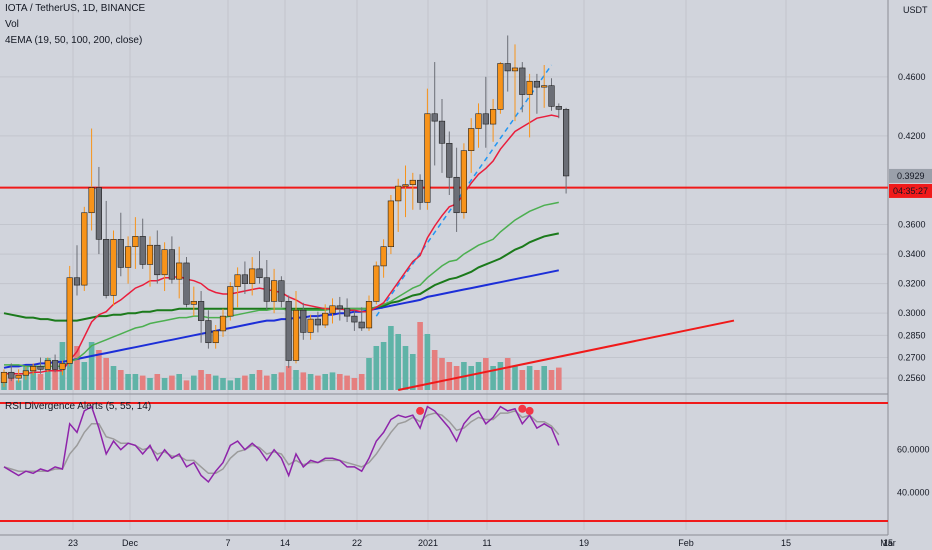 This screenshot has height=550, width=932. What do you see at coordinates (912, 335) in the screenshot?
I see `price-tick-label: 0.2850` at bounding box center [912, 335].